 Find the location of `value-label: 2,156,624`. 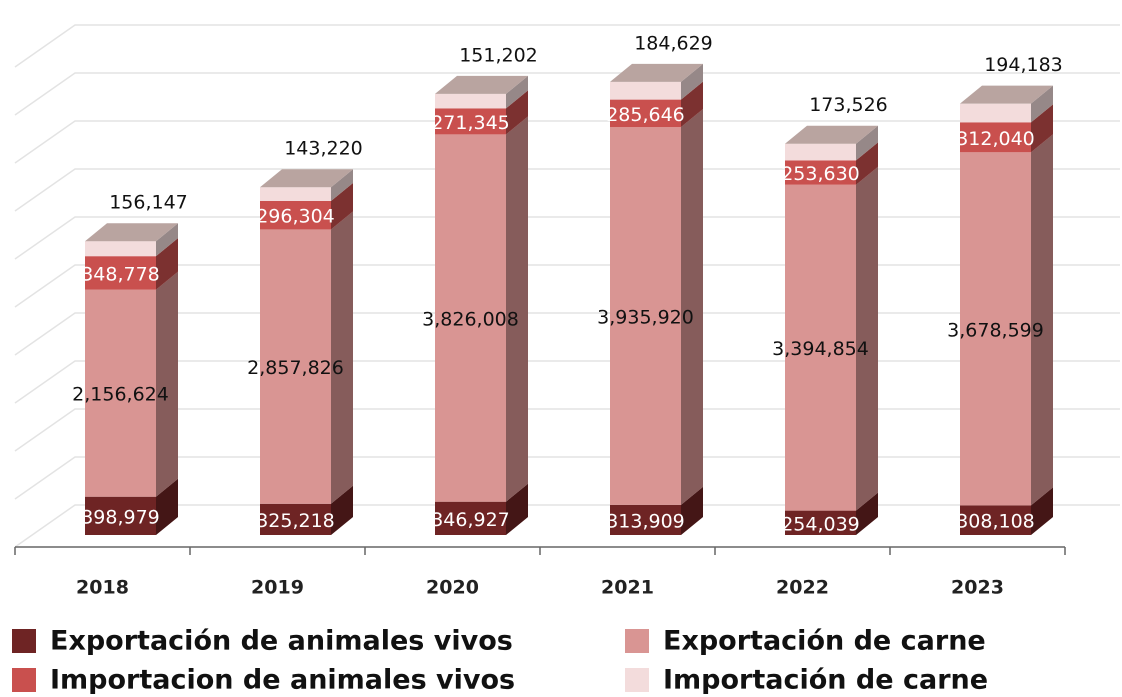

value-label: 2,156,624 is located at coordinates (120, 395).